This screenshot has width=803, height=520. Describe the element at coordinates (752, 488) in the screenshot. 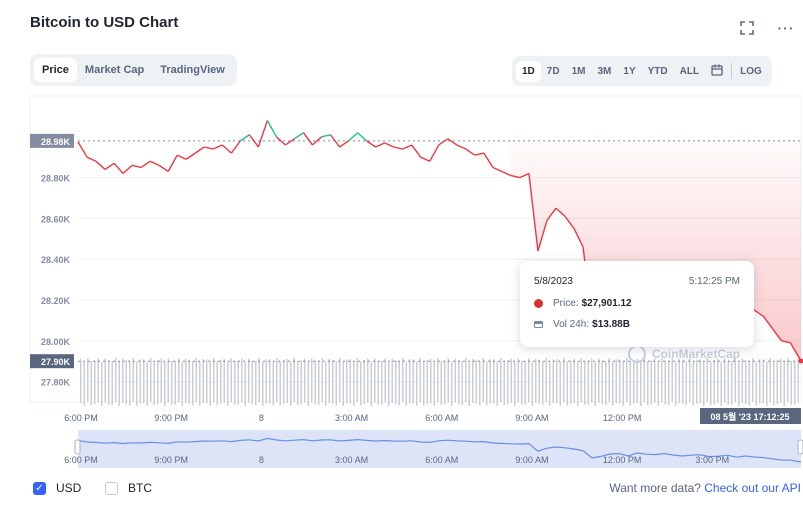

I see `api-link: Check out our API` at that location.